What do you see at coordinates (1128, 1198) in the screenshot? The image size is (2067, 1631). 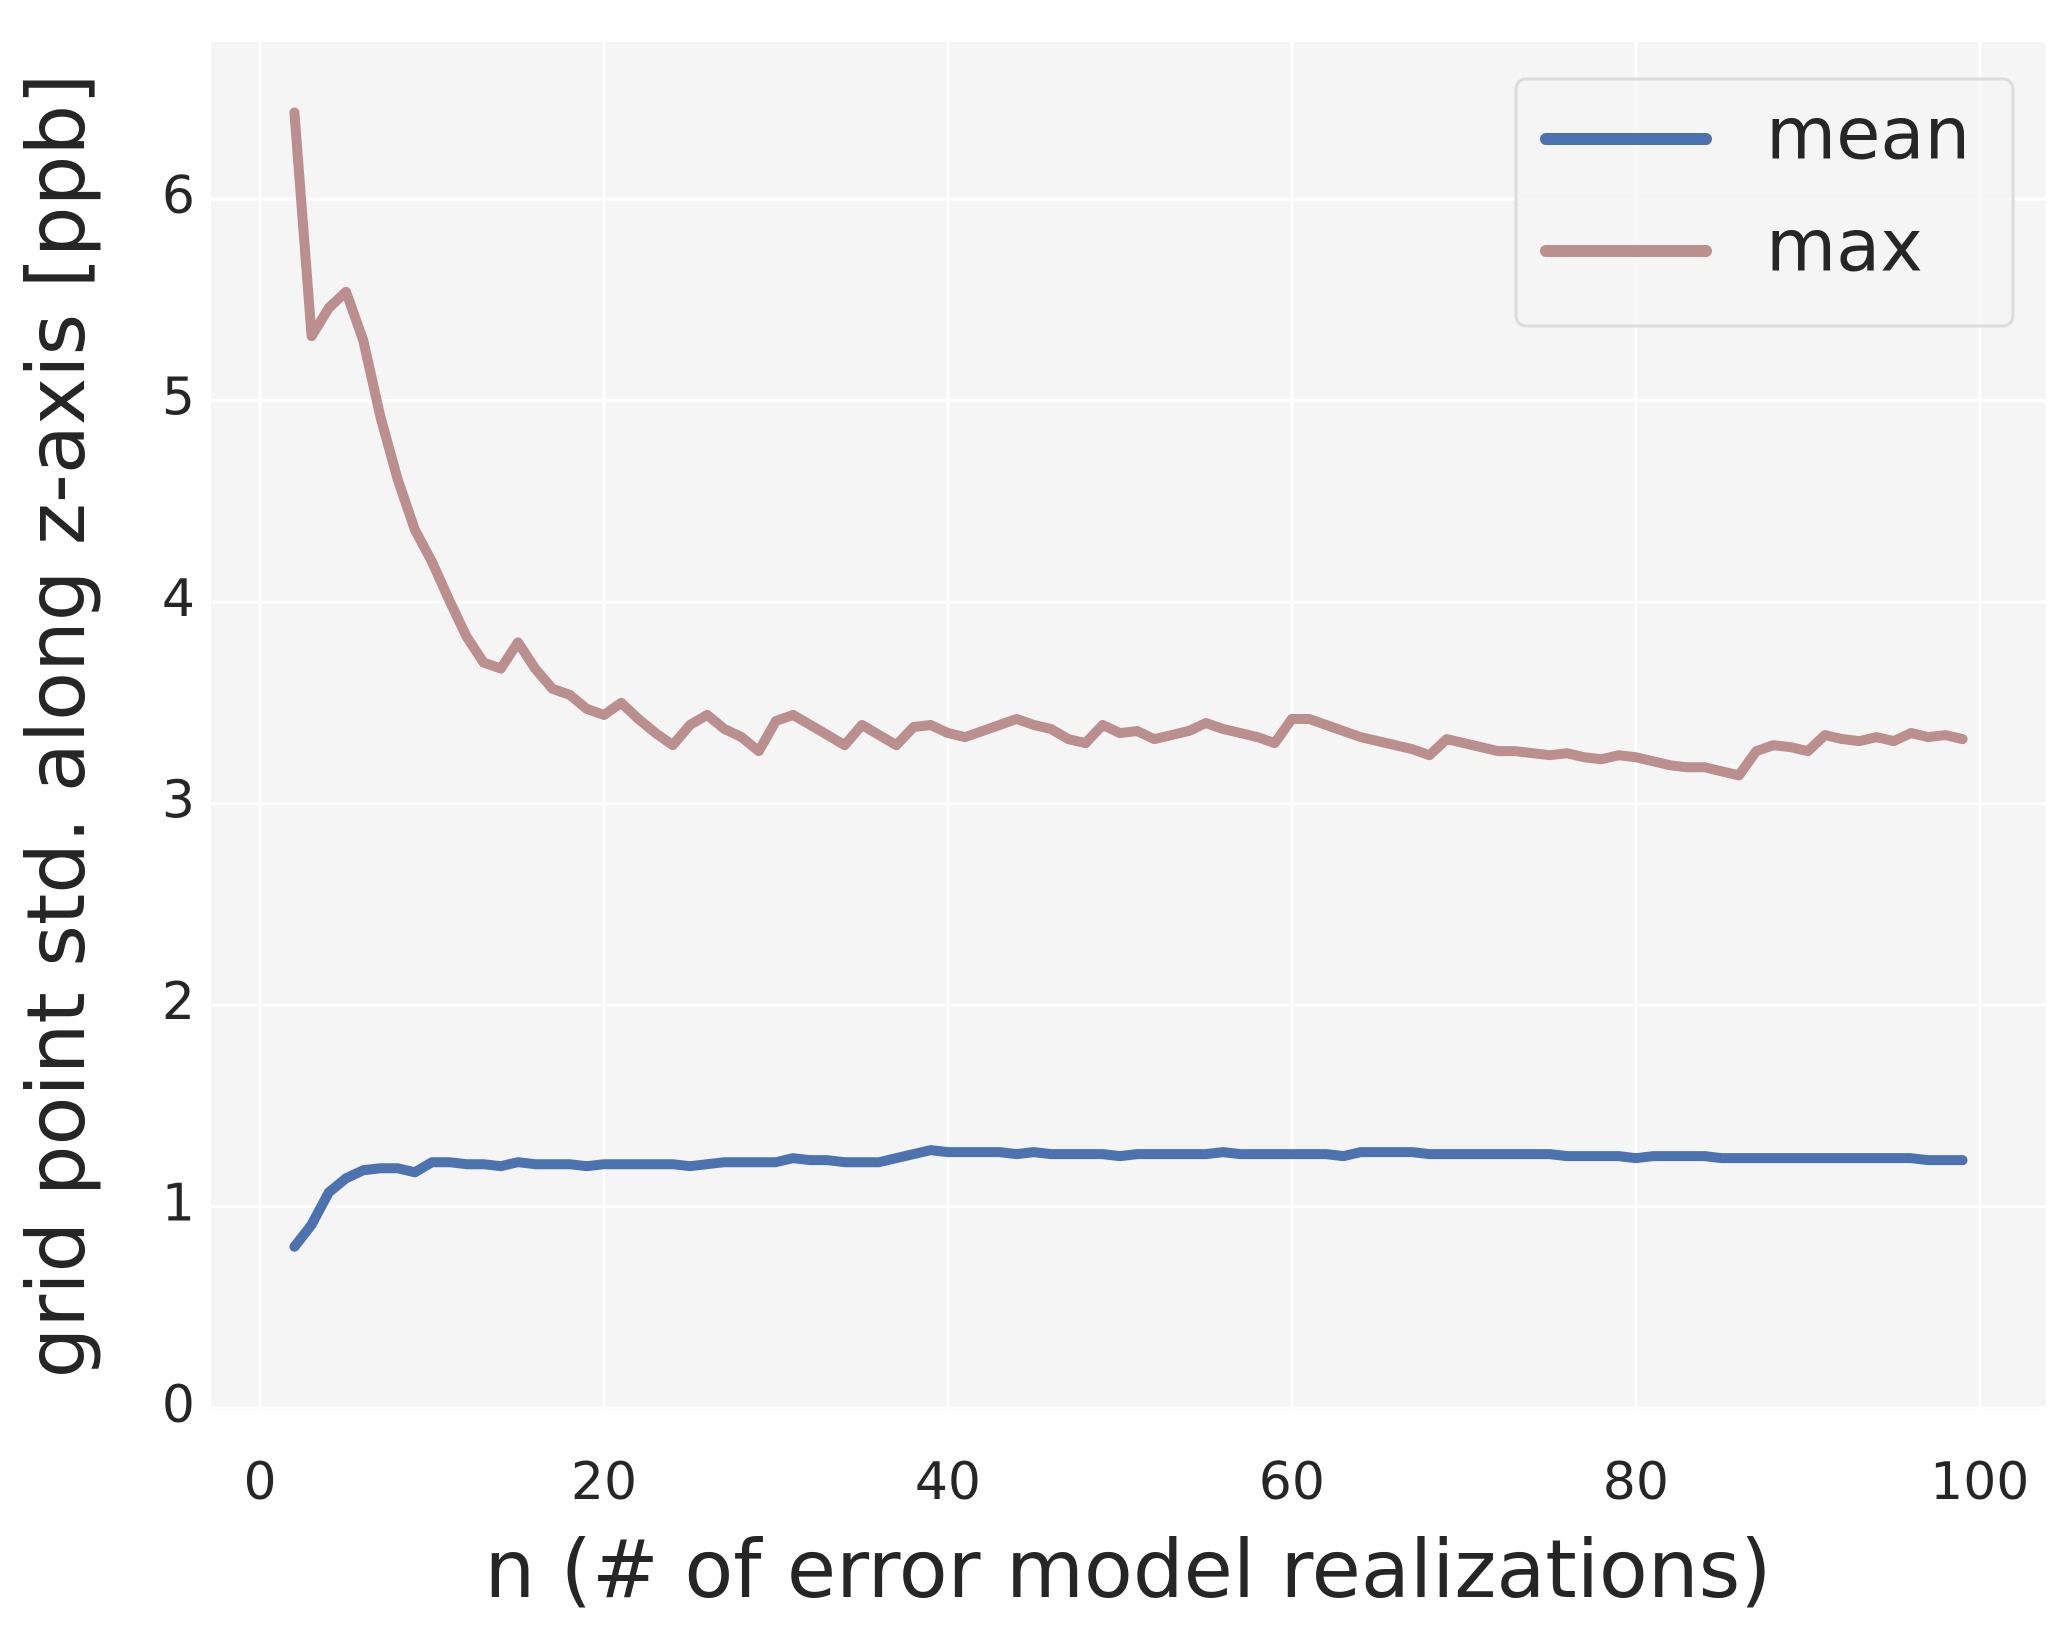 I see `line` at bounding box center [1128, 1198].